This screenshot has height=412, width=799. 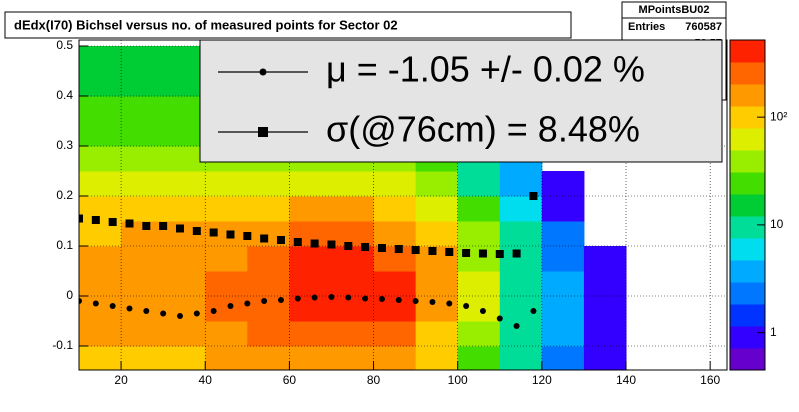 I want to click on z-tick-label: 10², so click(x=778, y=116).